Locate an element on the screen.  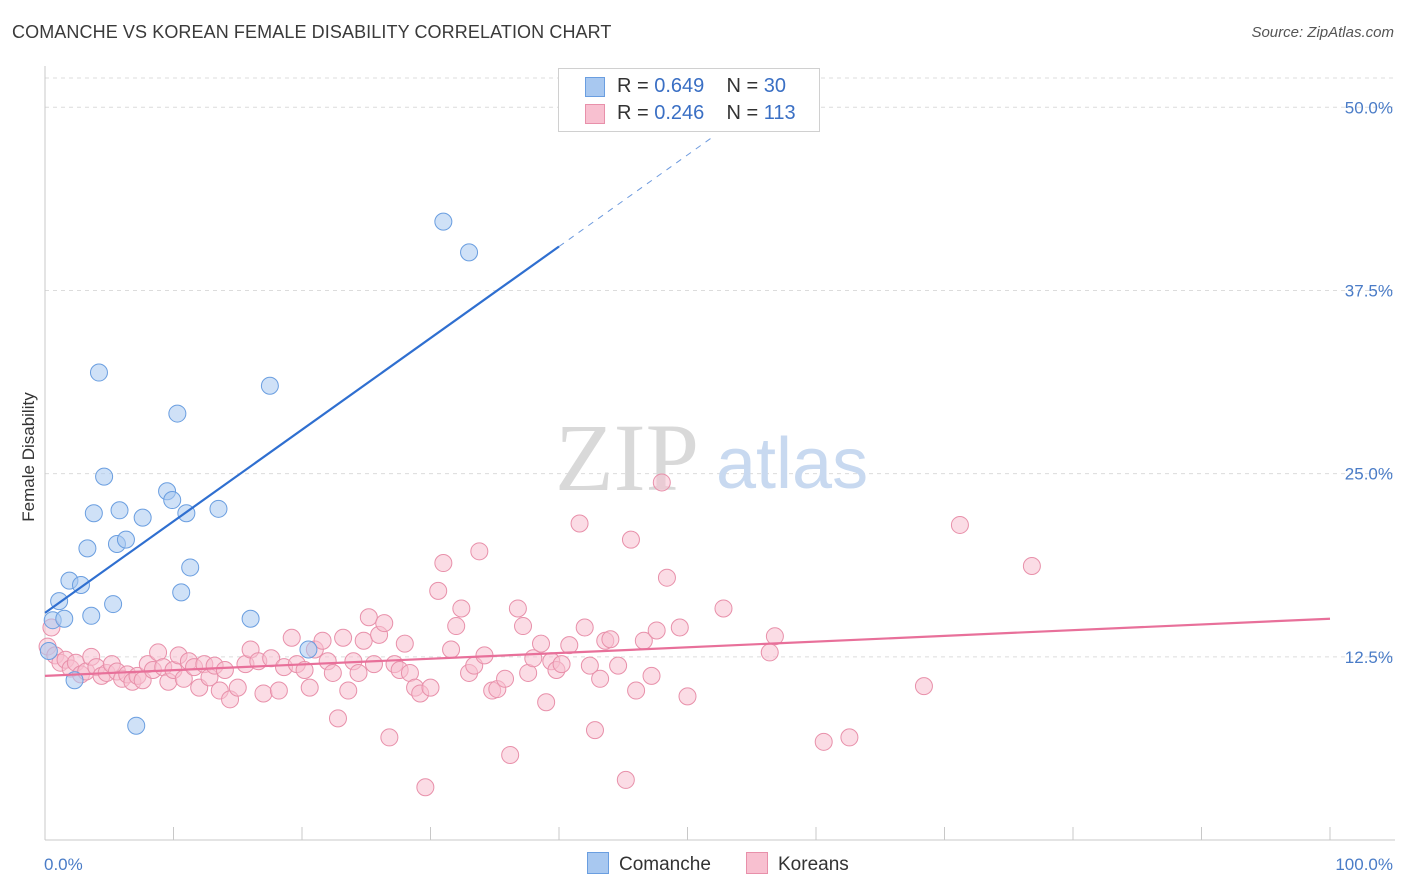
bottom-legend-koreans: Koreans is located at coordinates (797, 864).